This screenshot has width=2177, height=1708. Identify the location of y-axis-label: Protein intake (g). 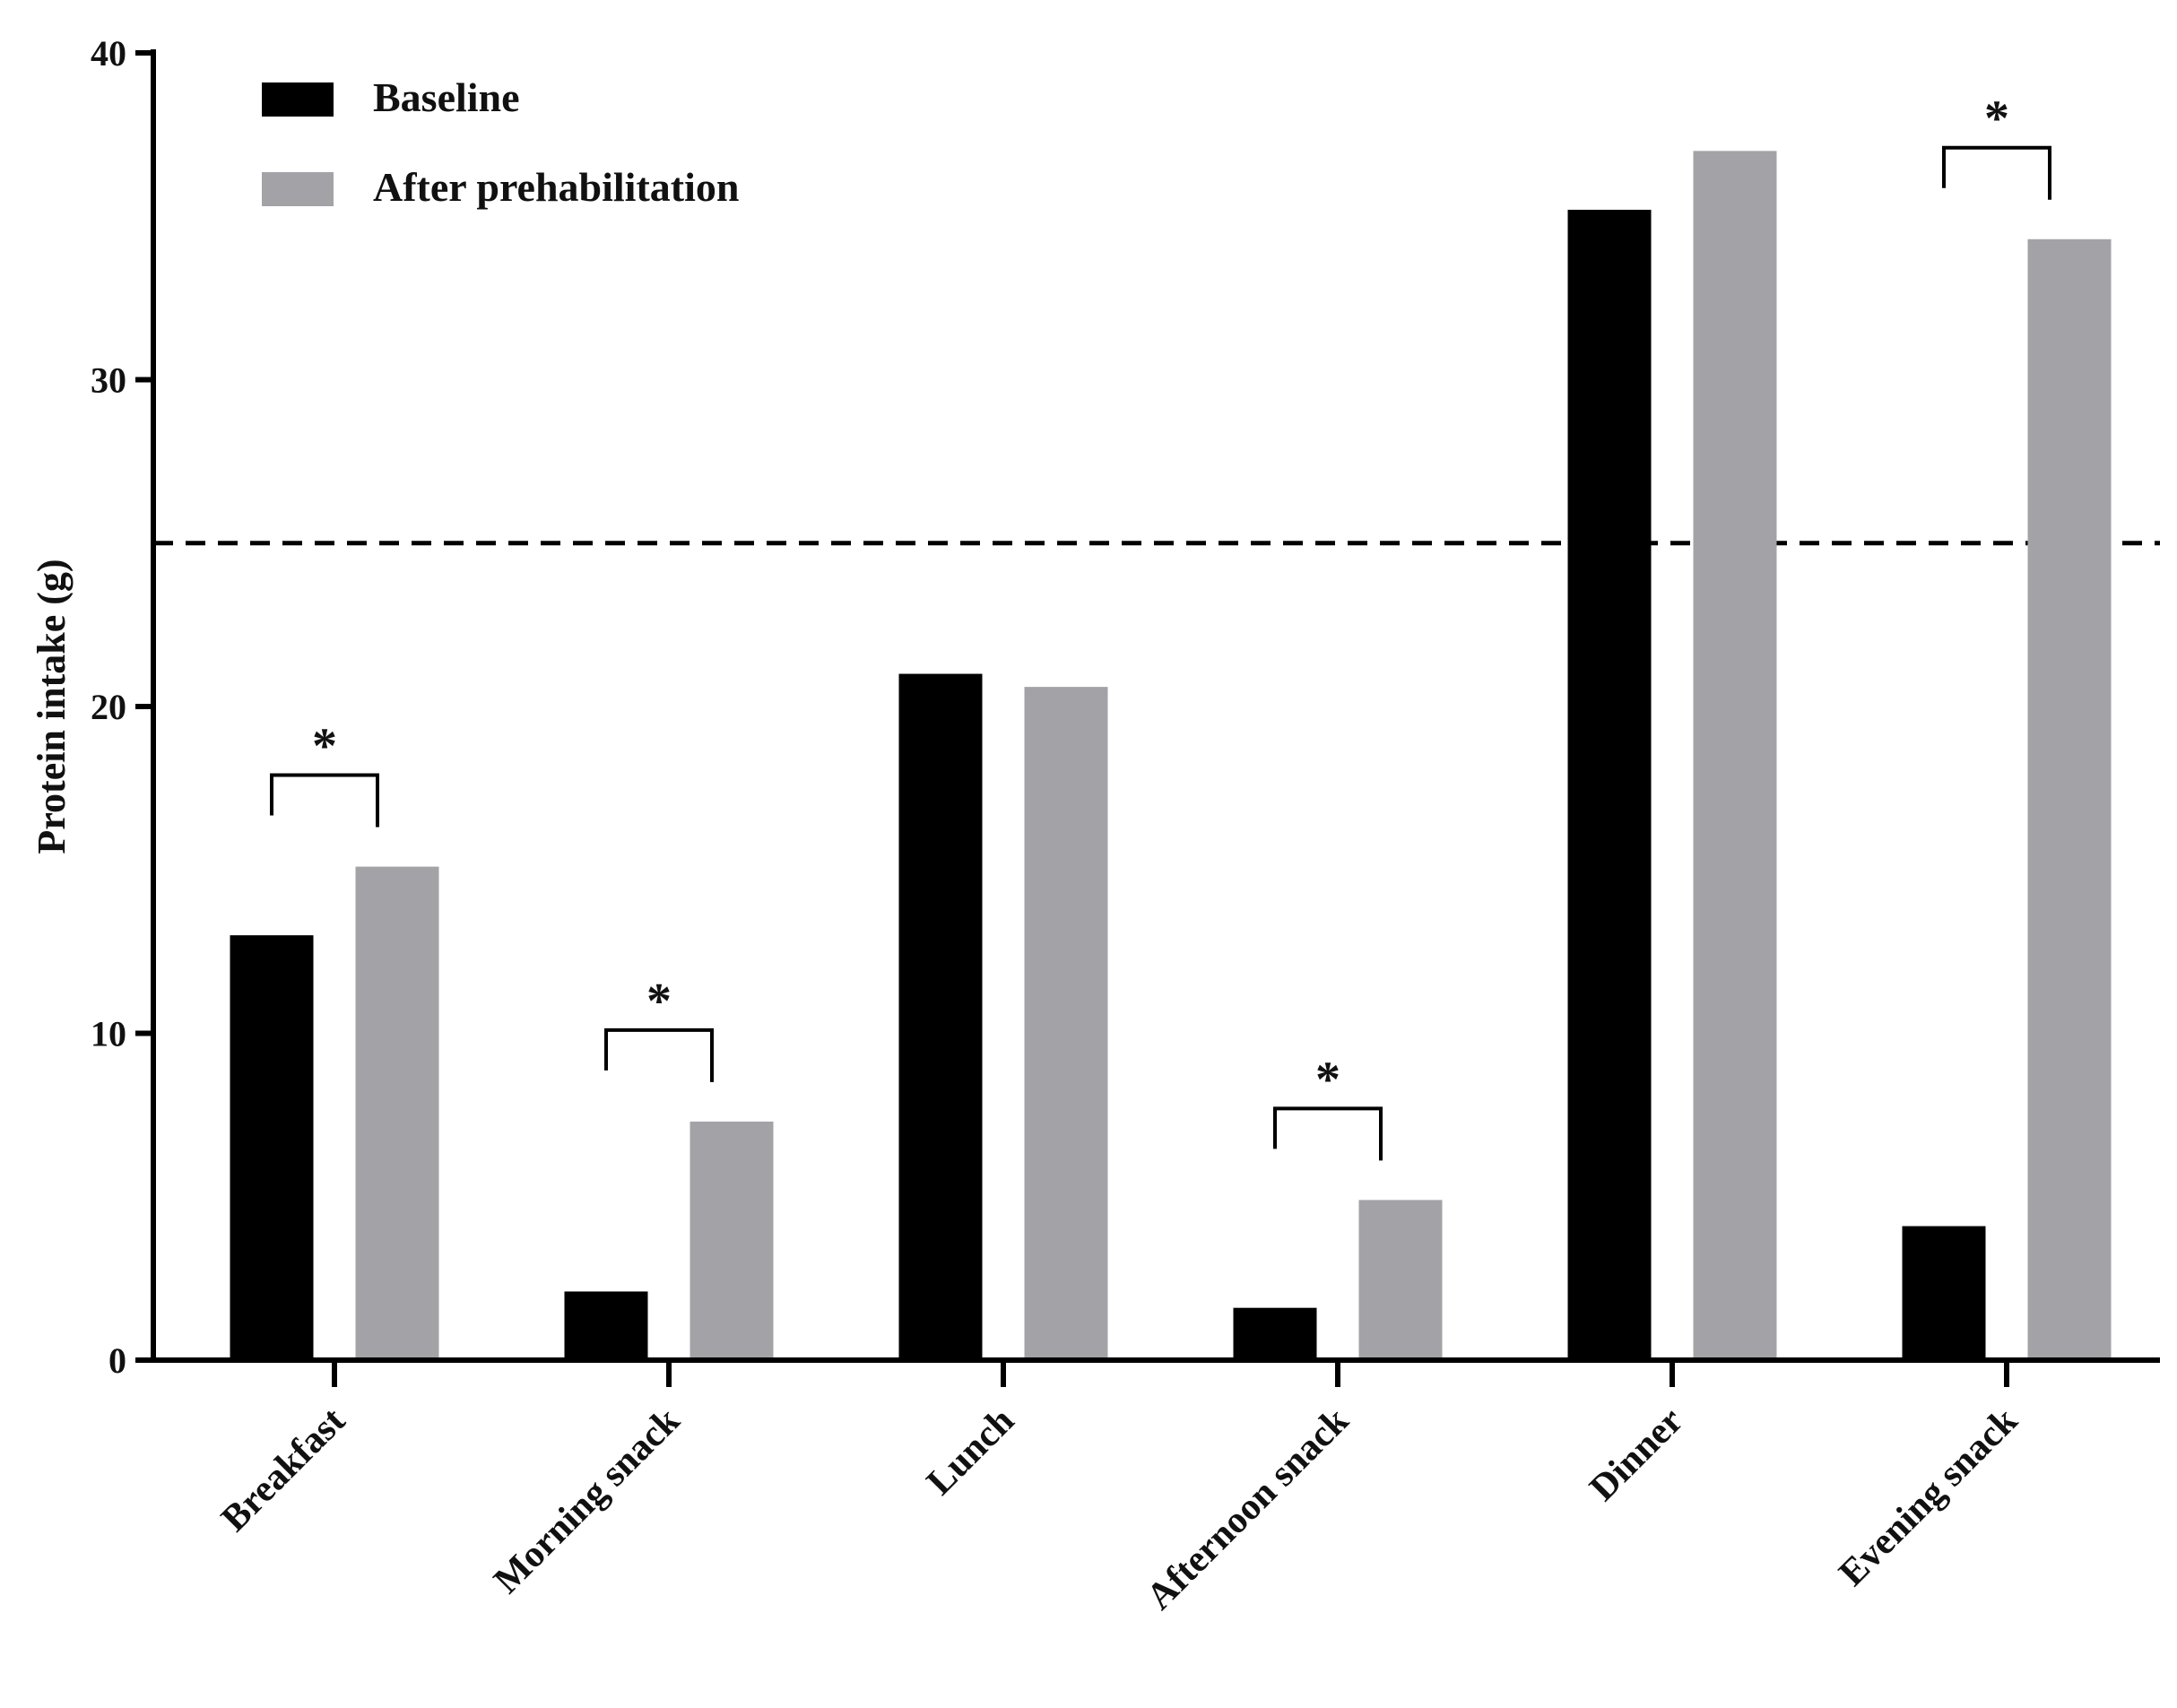
(52, 706).